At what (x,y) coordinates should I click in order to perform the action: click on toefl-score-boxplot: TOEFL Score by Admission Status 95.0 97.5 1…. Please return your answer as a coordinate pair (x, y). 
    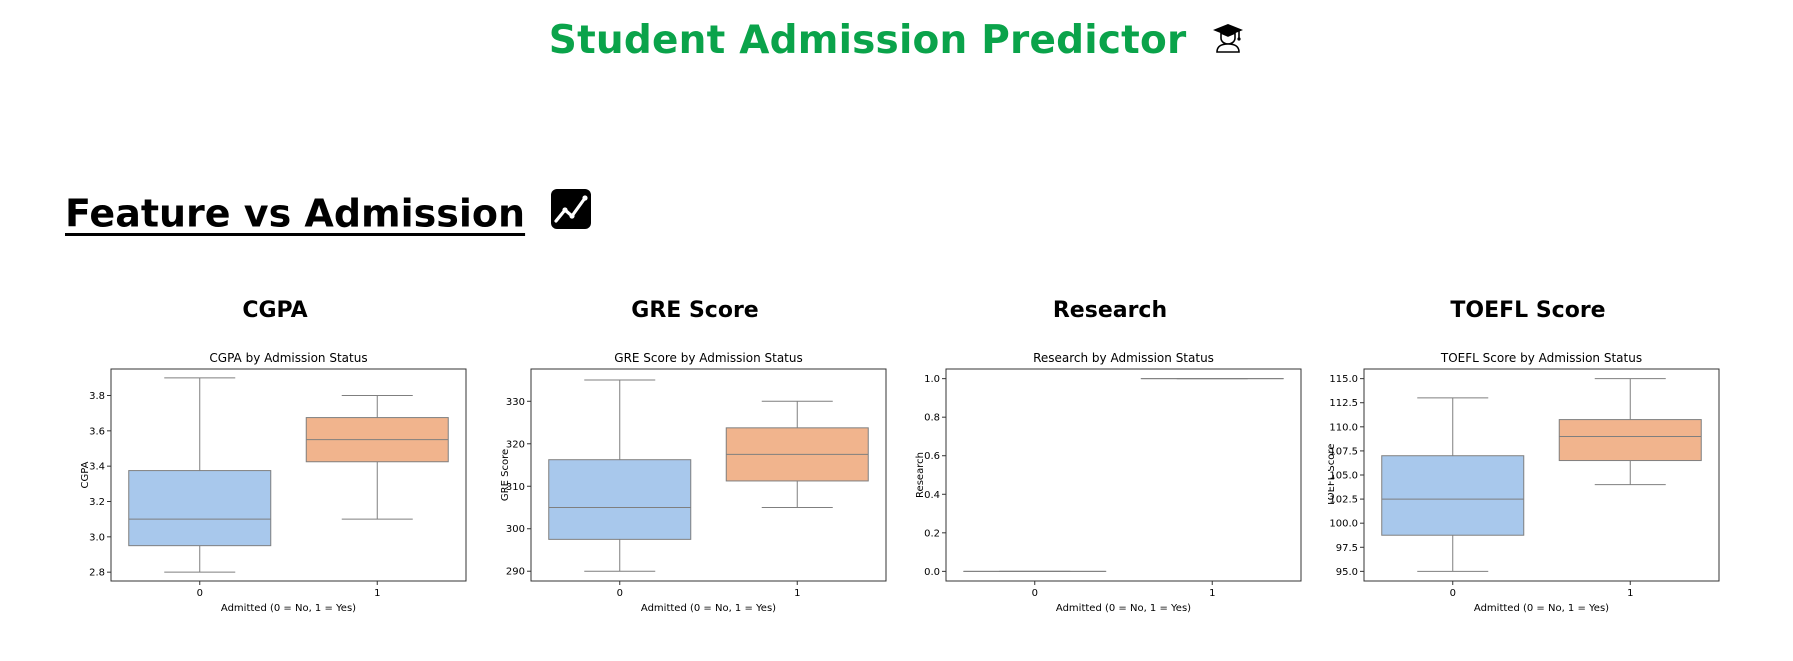
    Looking at the image, I should click on (1524, 482).